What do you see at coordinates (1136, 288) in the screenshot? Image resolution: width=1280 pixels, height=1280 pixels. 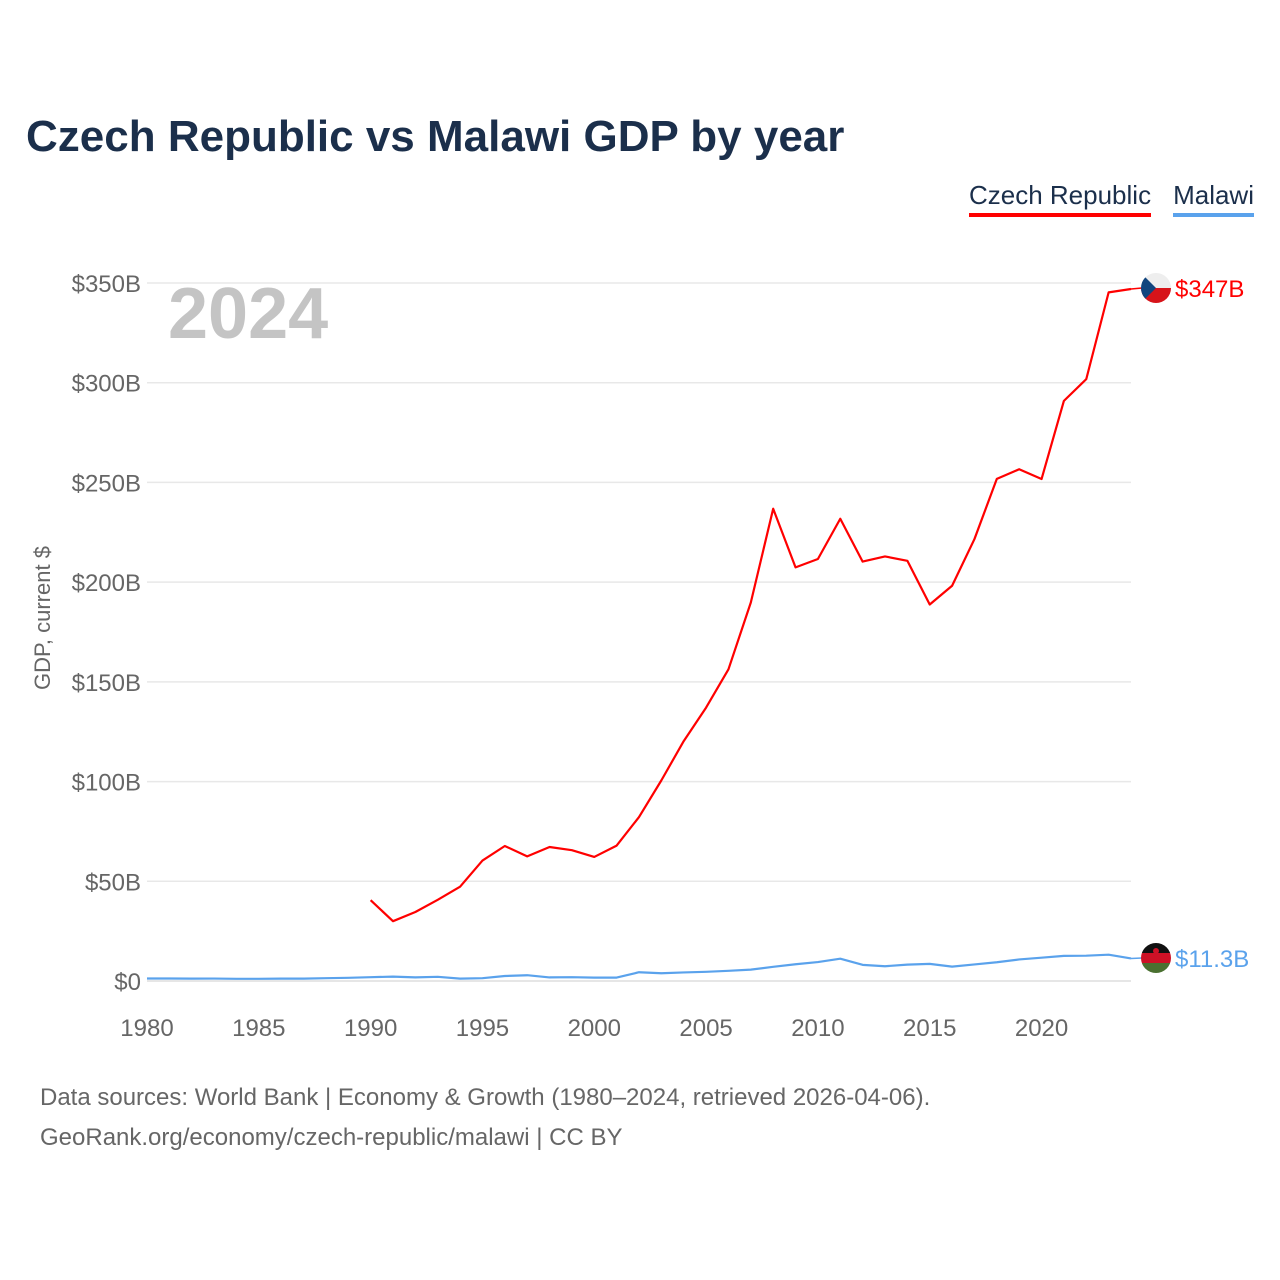 I see `end-connector` at bounding box center [1136, 288].